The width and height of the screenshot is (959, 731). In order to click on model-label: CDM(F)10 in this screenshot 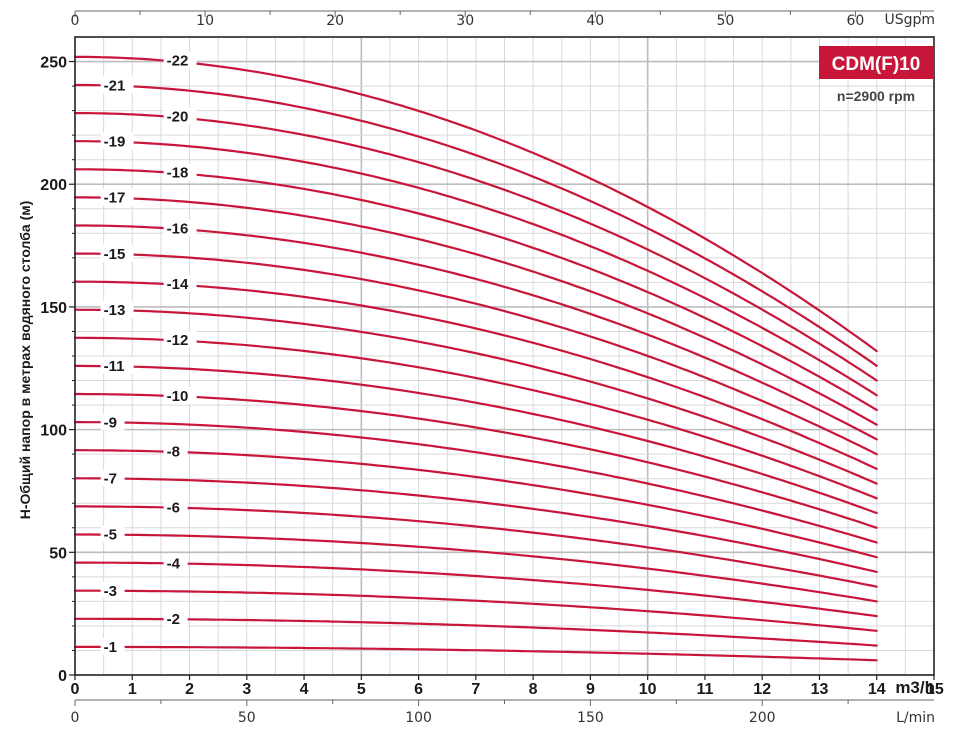, I will do `click(876, 64)`.